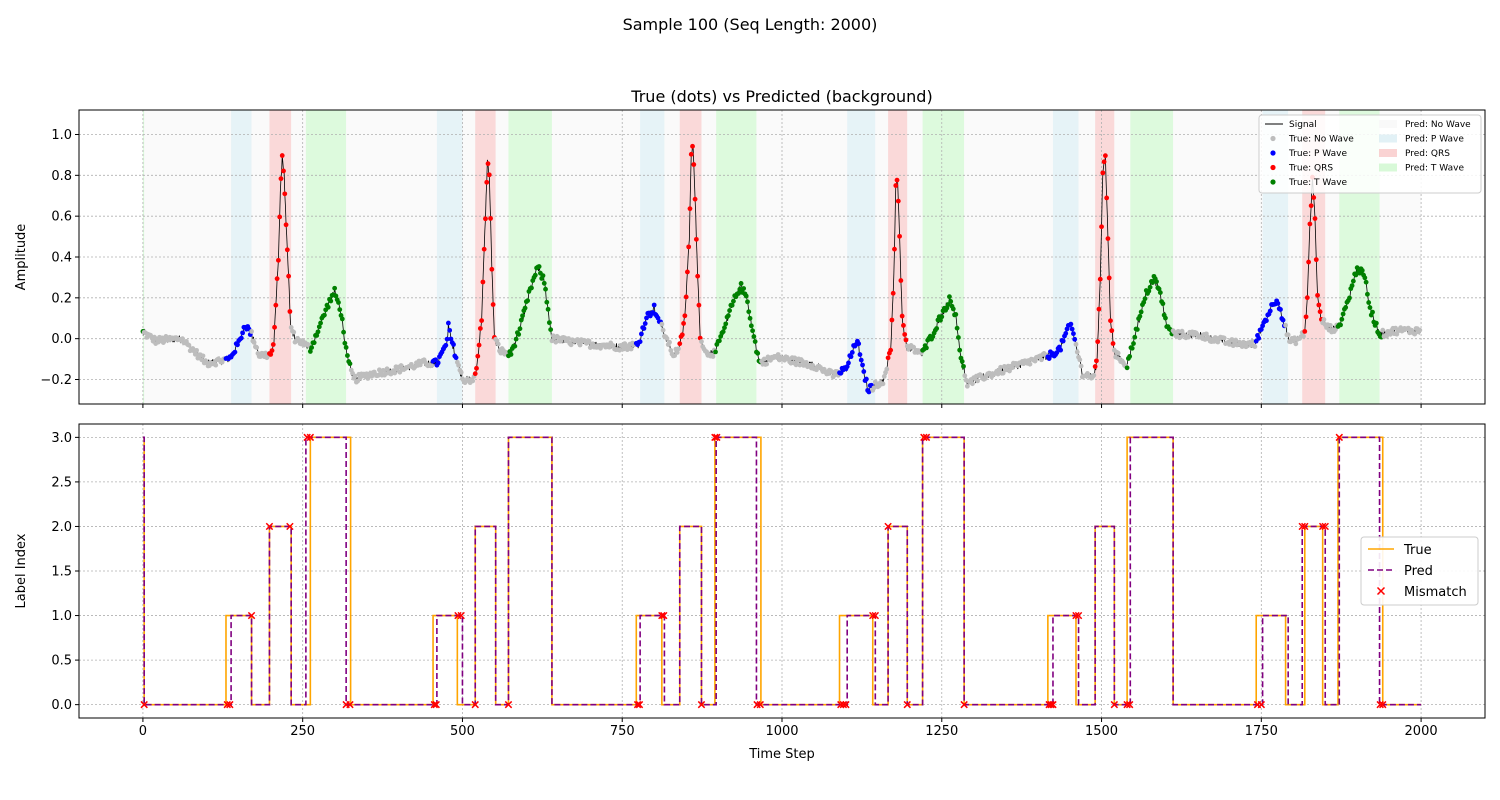 This screenshot has width=1500, height=800. I want to click on y-axis-label: Amplitude, so click(21, 257).